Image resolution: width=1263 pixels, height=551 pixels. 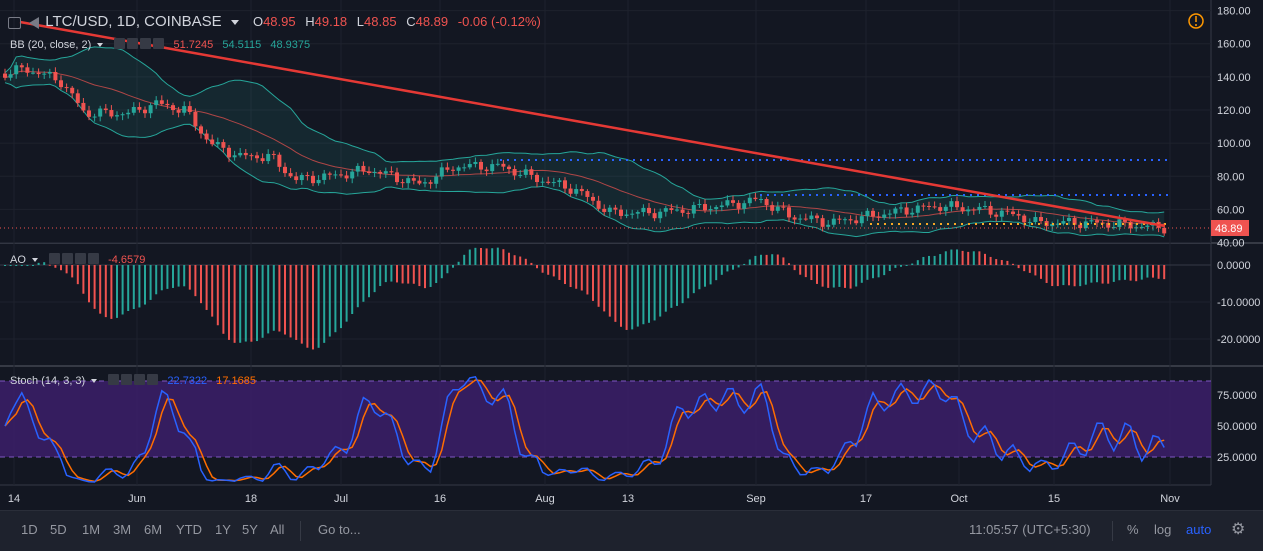 What do you see at coordinates (133, 21) in the screenshot?
I see `symbol-title: LTC/USD, 1D, COINBASE` at bounding box center [133, 21].